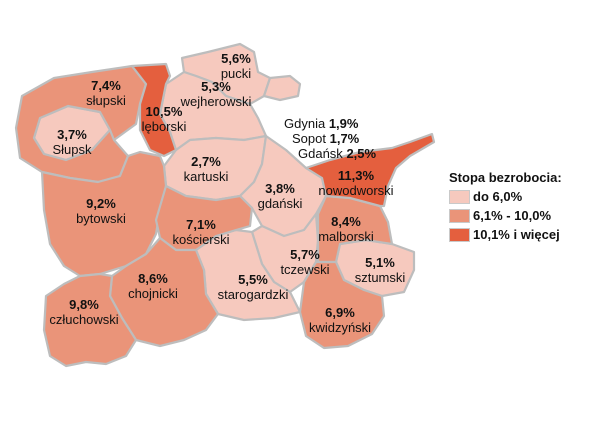 This screenshot has width=601, height=422. Describe the element at coordinates (236, 73) in the screenshot. I see `pucki-name: pucki` at that location.